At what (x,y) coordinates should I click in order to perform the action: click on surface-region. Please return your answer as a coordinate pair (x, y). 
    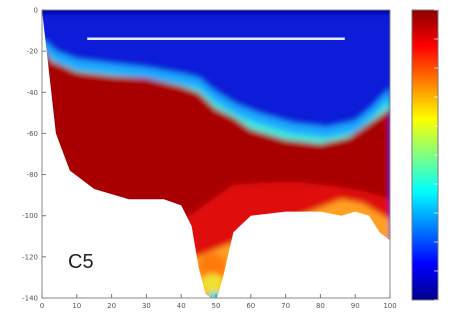
    Looking at the image, I should click on (216, 12).